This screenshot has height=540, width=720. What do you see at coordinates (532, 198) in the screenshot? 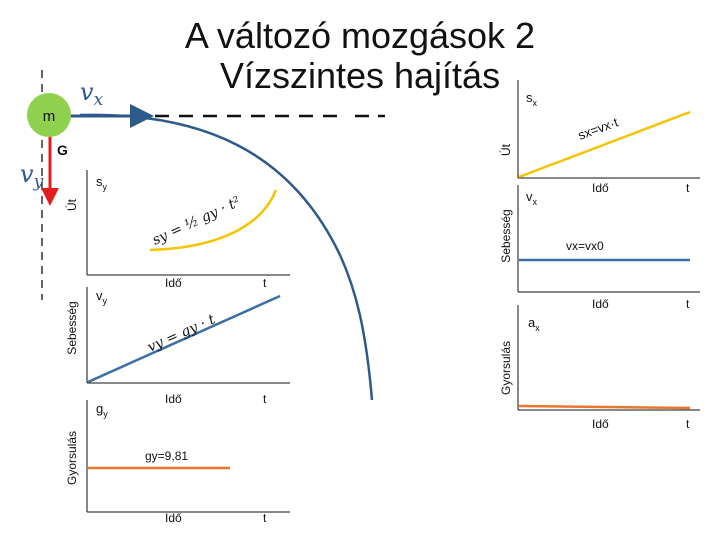
I see `right-vel-ysym: vx` at bounding box center [532, 198].